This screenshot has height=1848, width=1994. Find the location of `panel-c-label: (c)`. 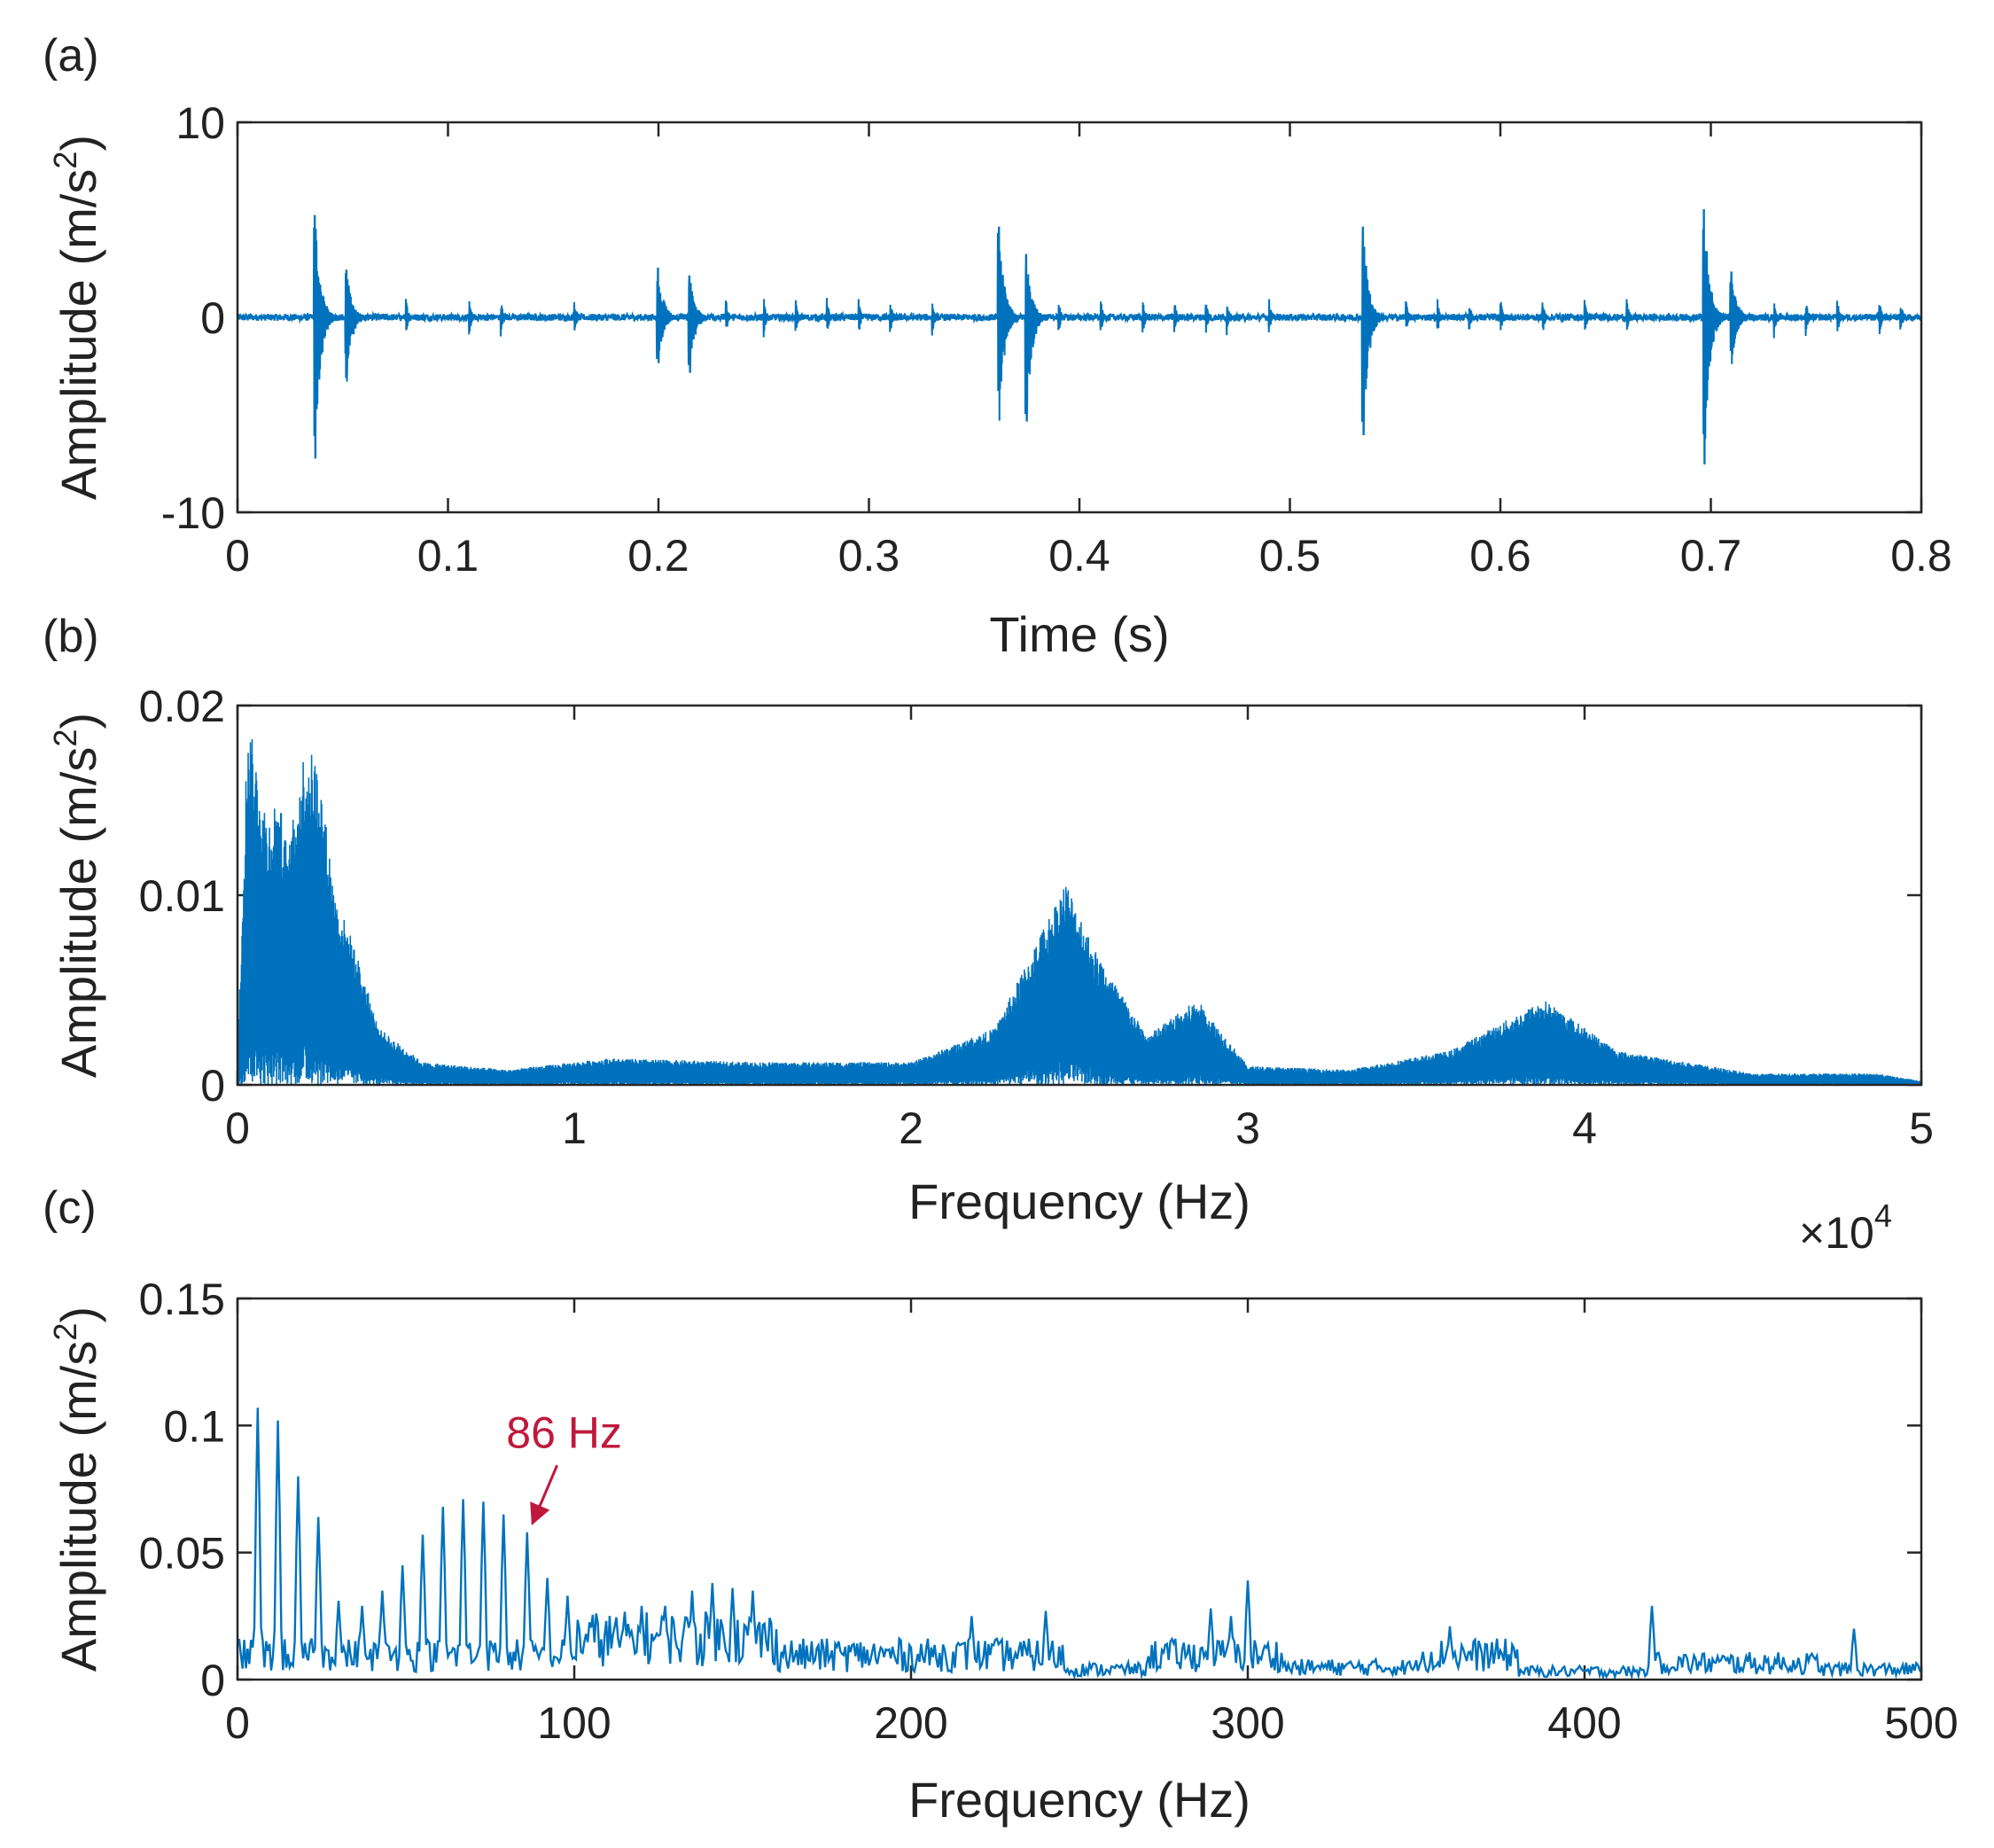

panel-c-label: (c) is located at coordinates (70, 1208).